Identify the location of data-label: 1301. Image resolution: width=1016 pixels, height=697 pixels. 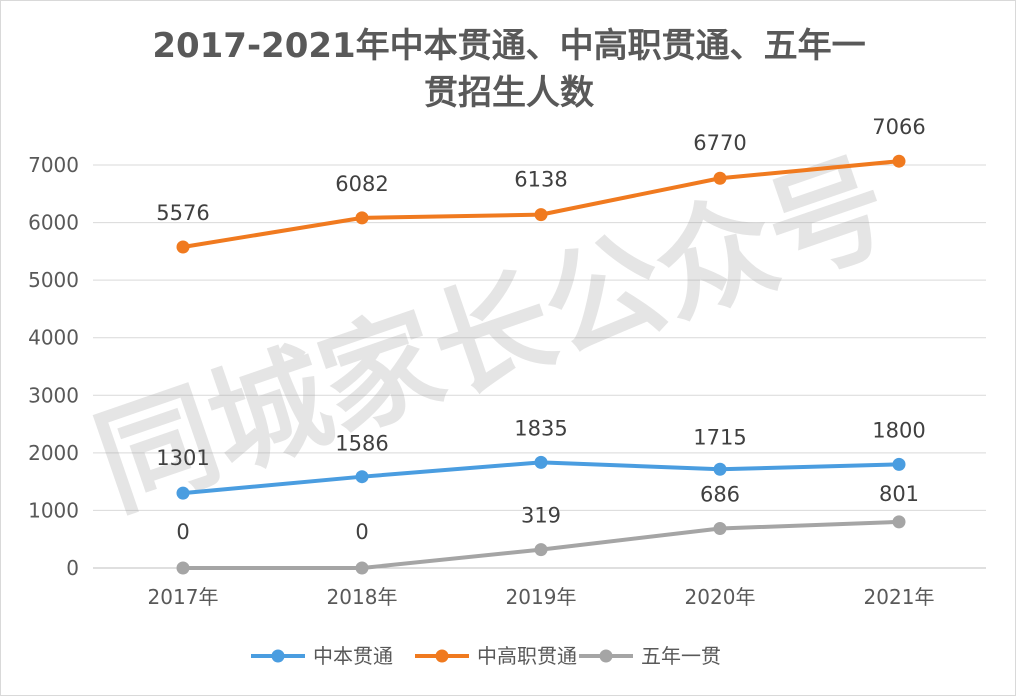
(182, 458).